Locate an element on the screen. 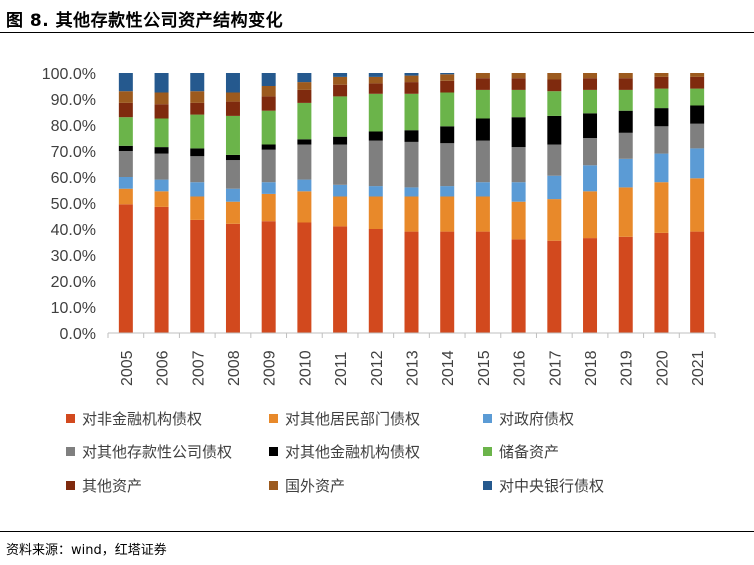 This screenshot has width=754, height=565. x-tick-label: 2016 is located at coordinates (520, 368).